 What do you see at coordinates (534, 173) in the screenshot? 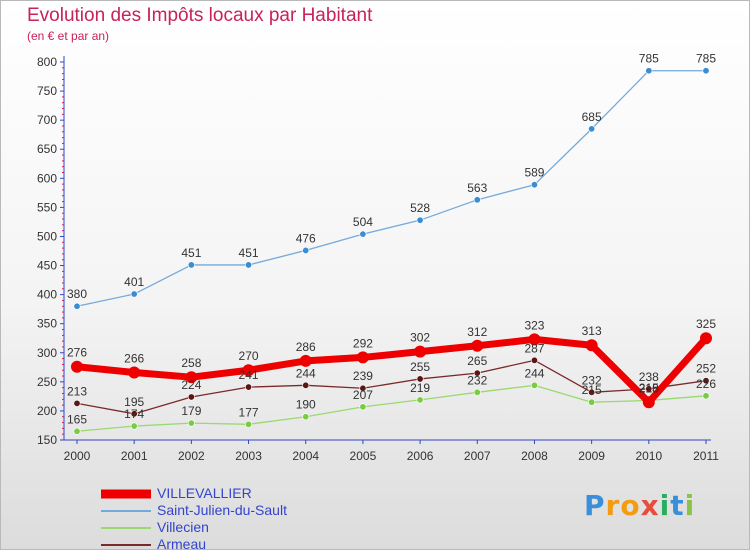
I see `data-label: 589` at bounding box center [534, 173].